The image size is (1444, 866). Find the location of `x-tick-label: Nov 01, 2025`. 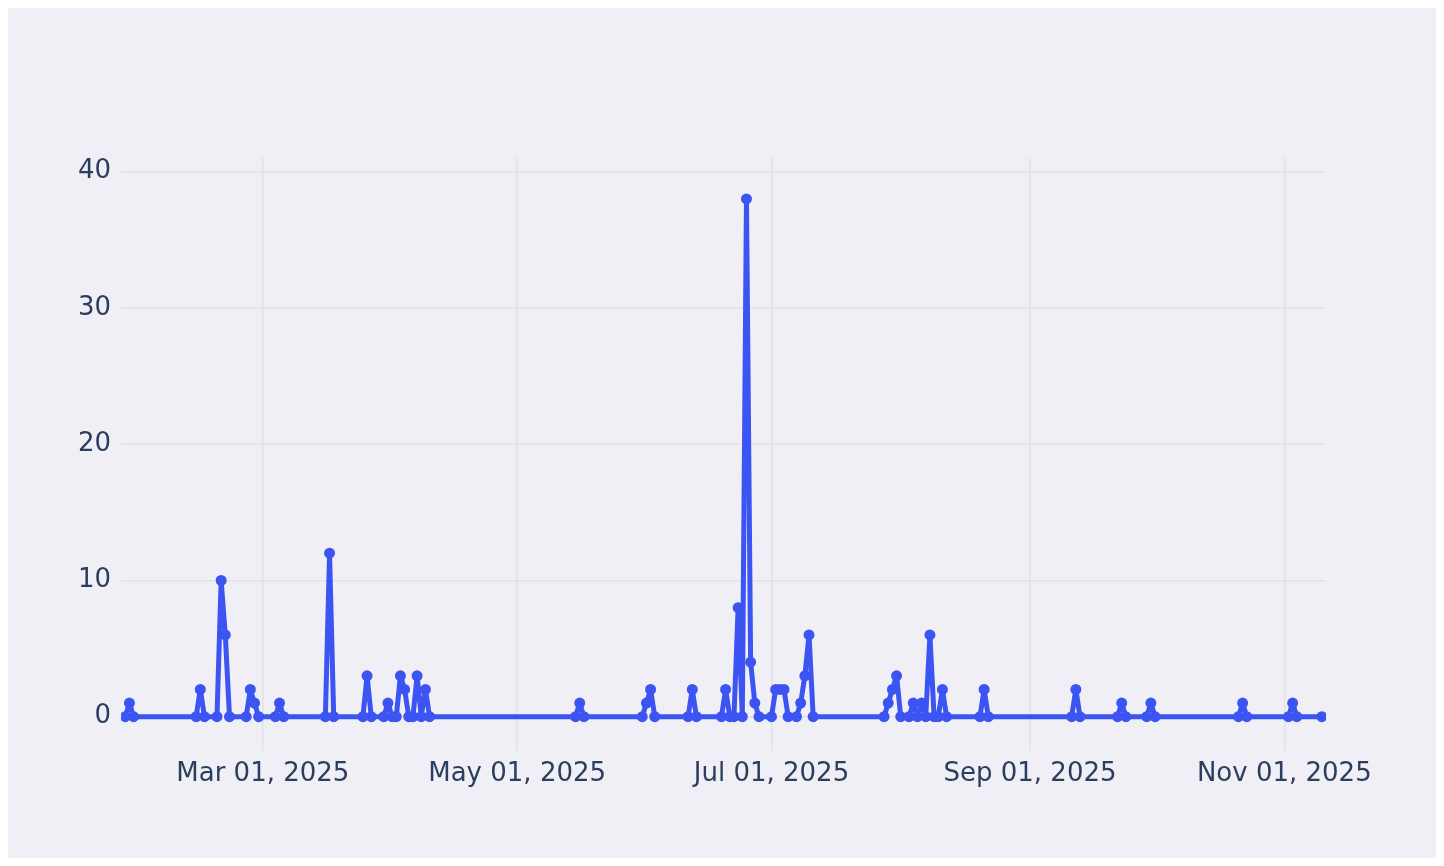

x-tick-label: Nov 01, 2025 is located at coordinates (1284, 772).